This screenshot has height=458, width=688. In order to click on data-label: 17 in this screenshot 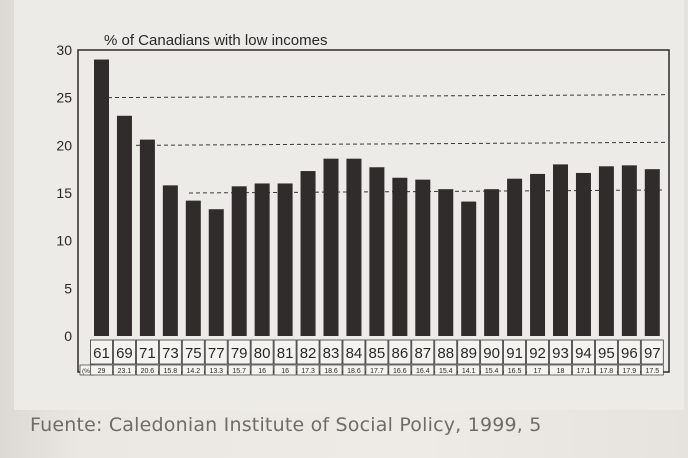, I will do `click(538, 371)`.